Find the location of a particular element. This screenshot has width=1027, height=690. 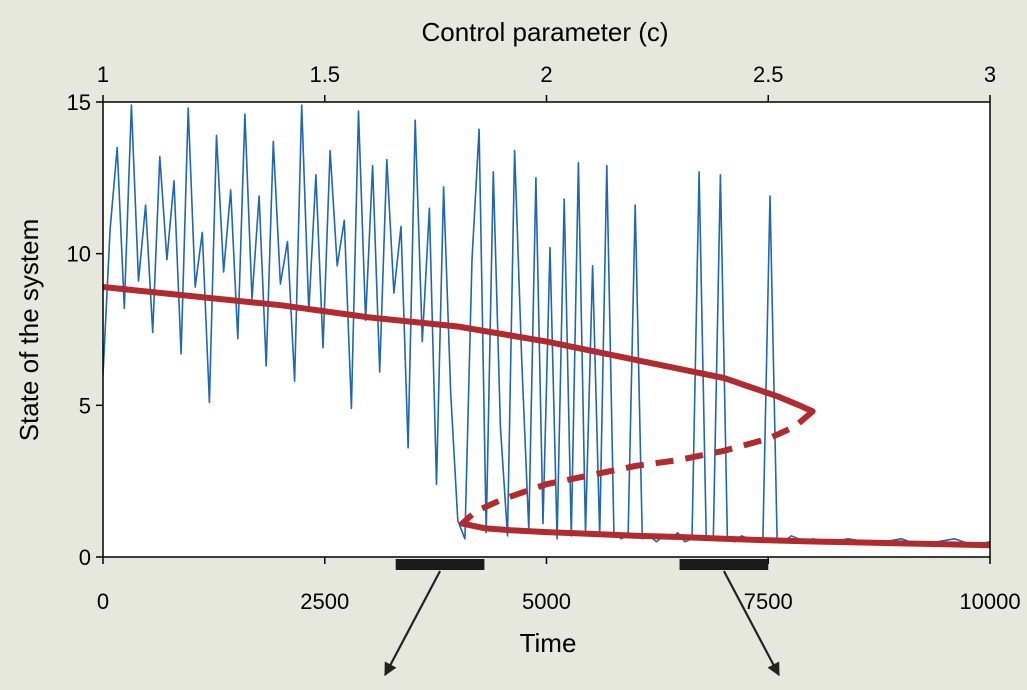

x-axis-ticks: 0 2500 5000 7500 10000 is located at coordinates (559, 585).